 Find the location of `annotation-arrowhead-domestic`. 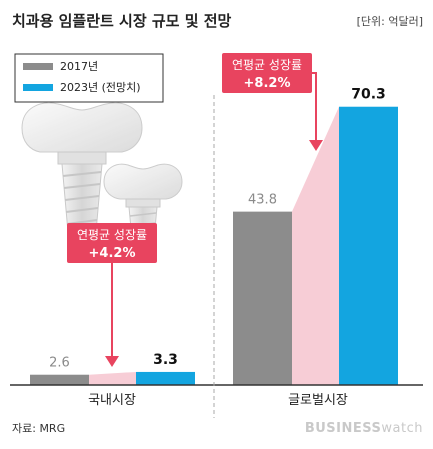

annotation-arrowhead-domestic is located at coordinates (112, 361).